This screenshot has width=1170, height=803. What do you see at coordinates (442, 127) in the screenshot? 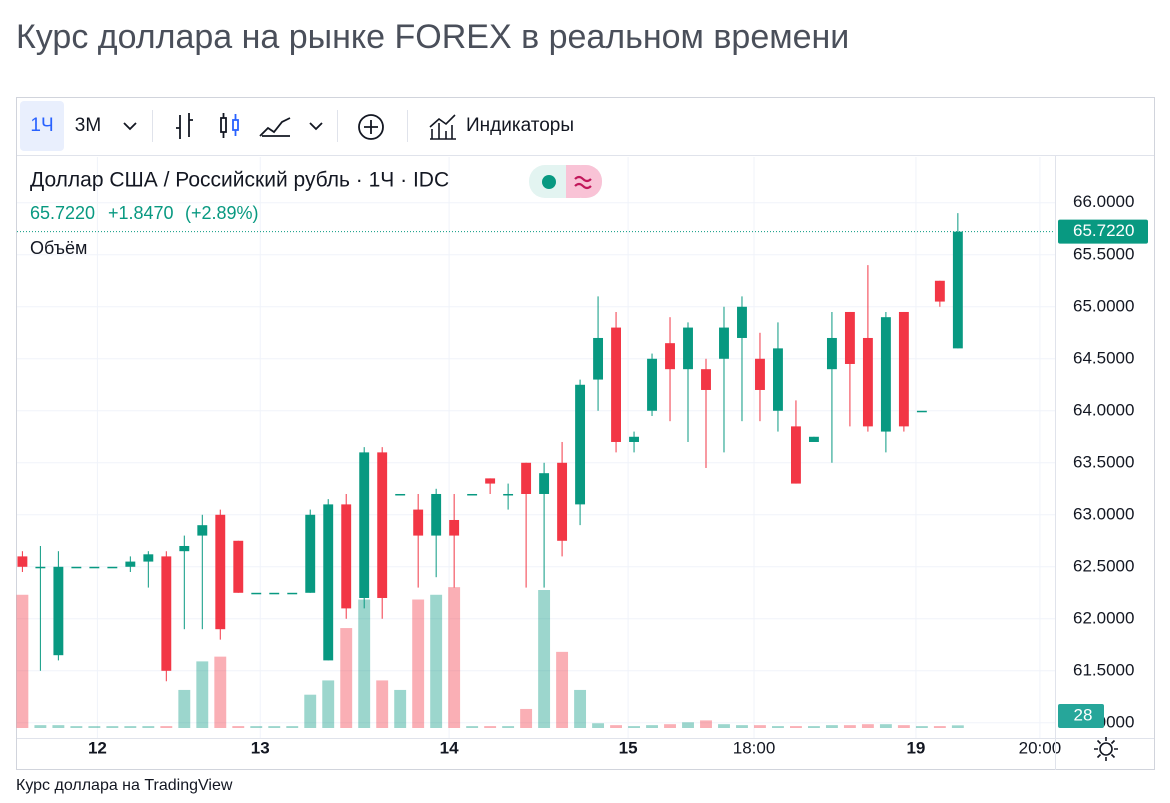
I see `indicators-icon` at bounding box center [442, 127].